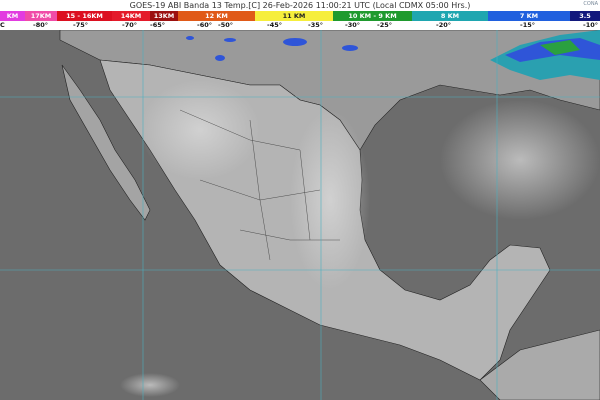 This screenshot has height=400, width=600. What do you see at coordinates (585, 16) in the screenshot?
I see `colorbar-segment: 3.5` at bounding box center [585, 16].